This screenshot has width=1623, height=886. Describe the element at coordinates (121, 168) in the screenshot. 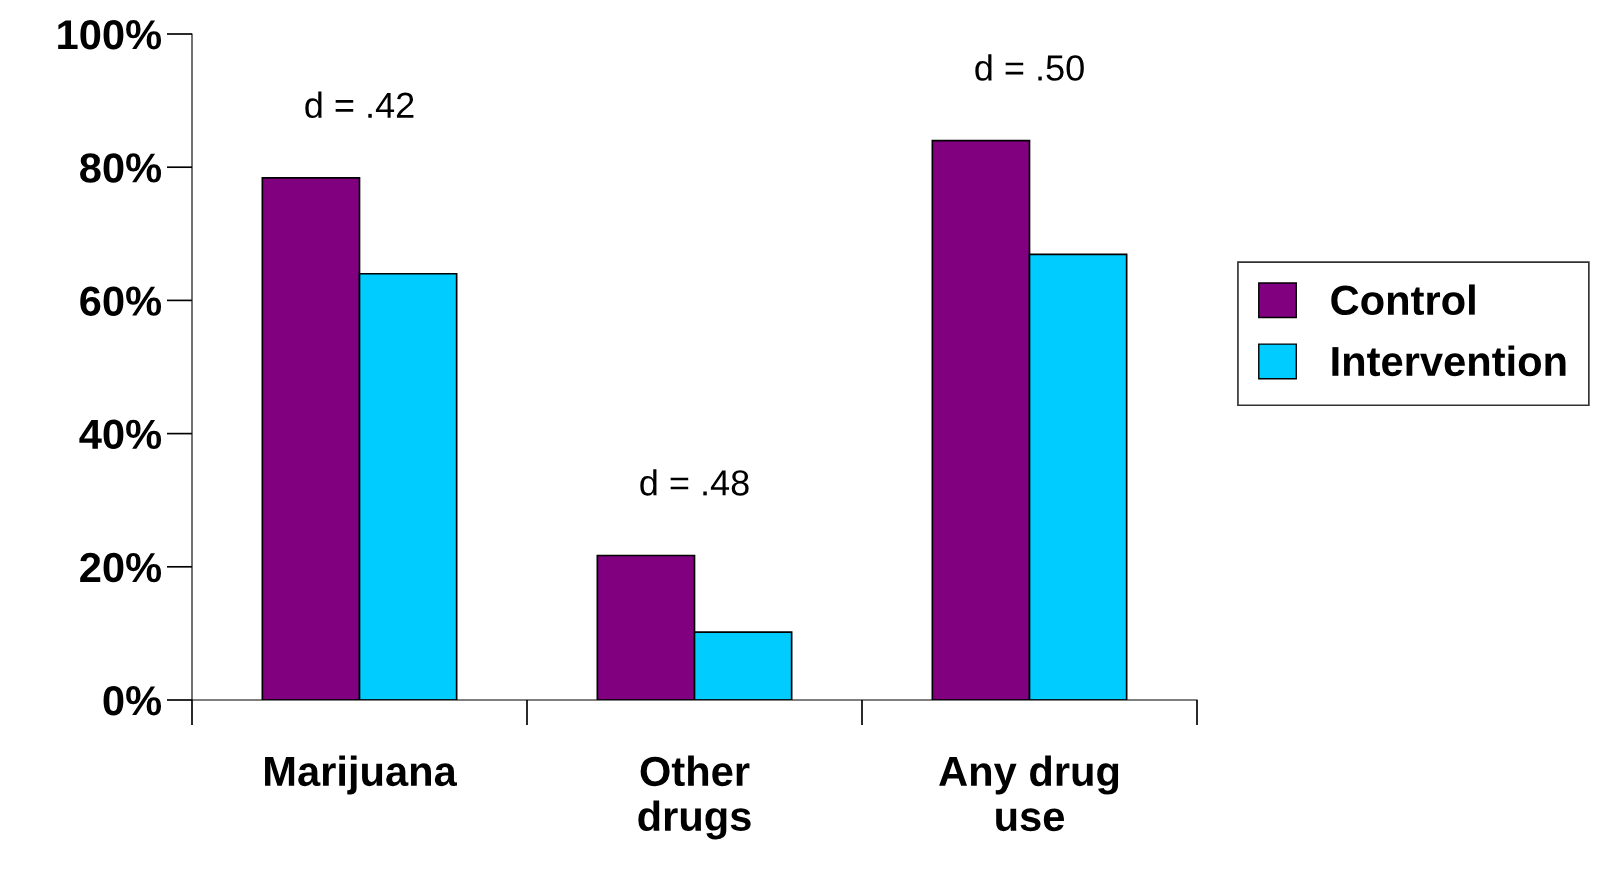

I see `y-tick-label: 80%` at that location.